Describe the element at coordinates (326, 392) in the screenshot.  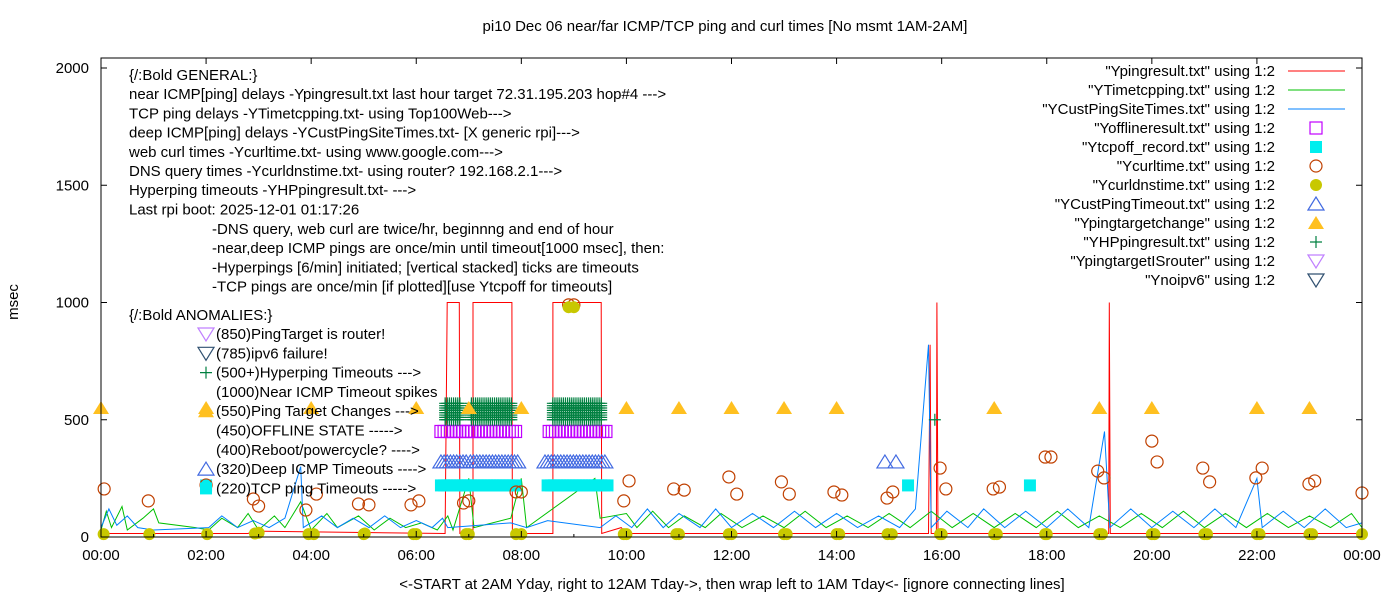
I see `annotation-anomaly-line: (1000)Near ICMP Timeout spikes` at that location.